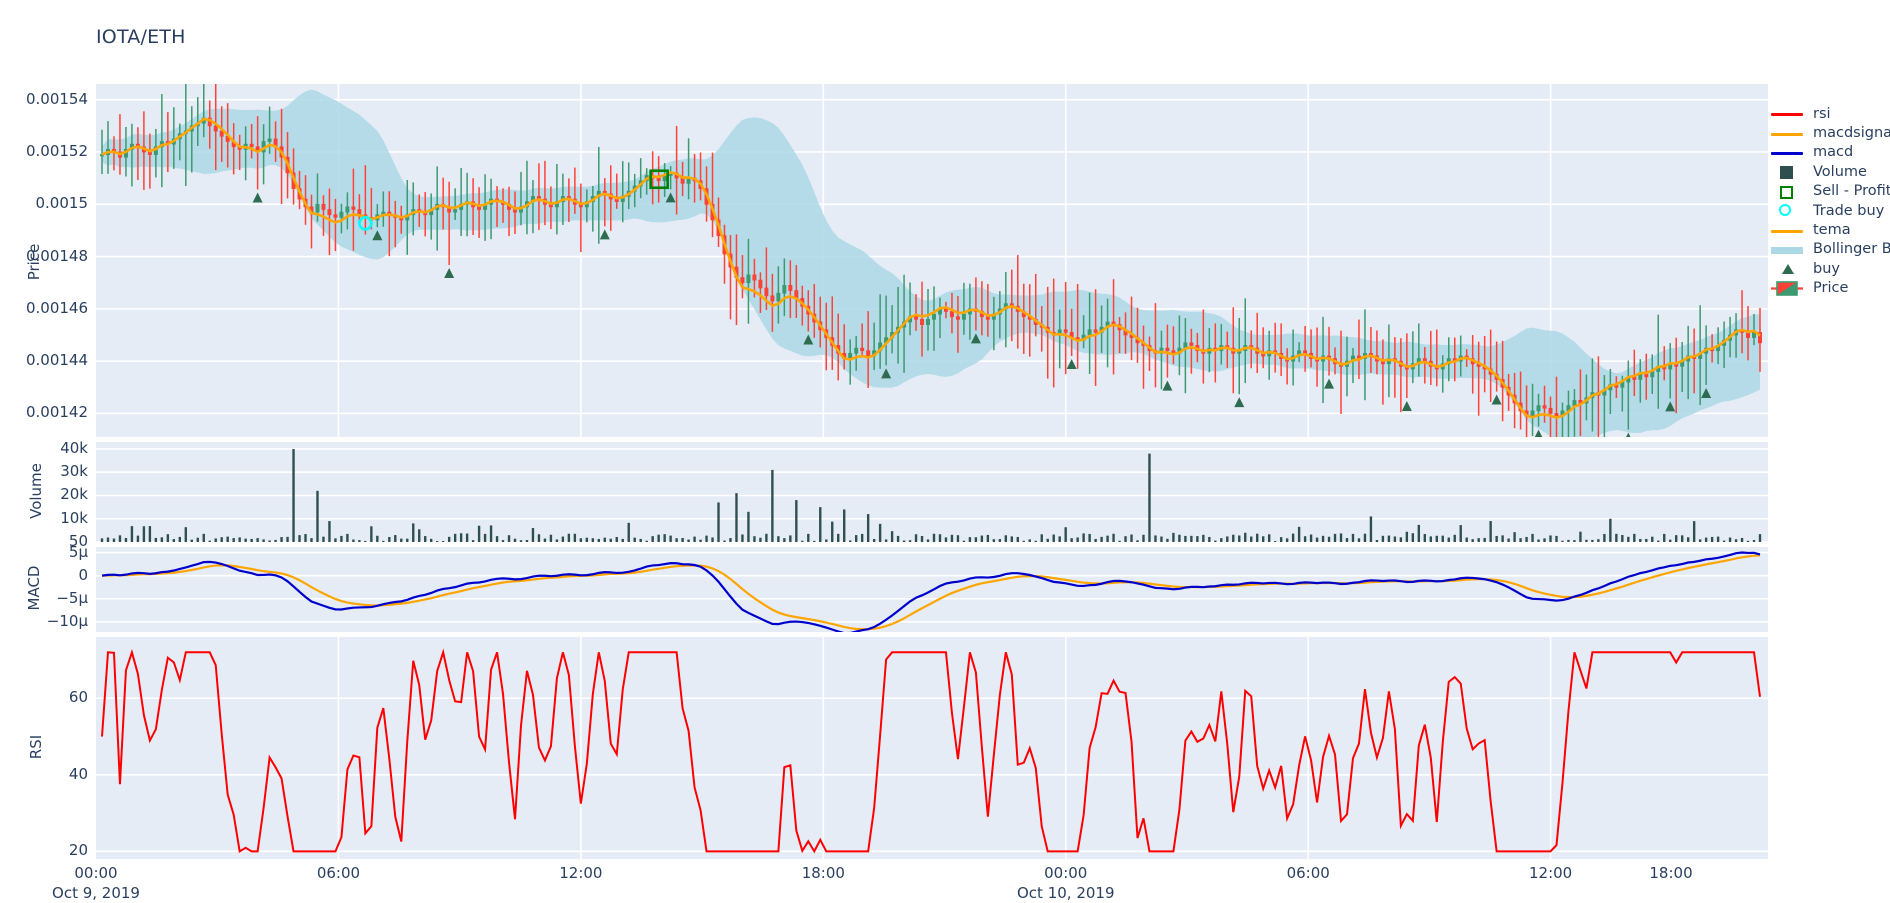 This screenshot has width=1890, height=903. What do you see at coordinates (83, 574) in the screenshot?
I see `y-tick-macd: 0` at bounding box center [83, 574].